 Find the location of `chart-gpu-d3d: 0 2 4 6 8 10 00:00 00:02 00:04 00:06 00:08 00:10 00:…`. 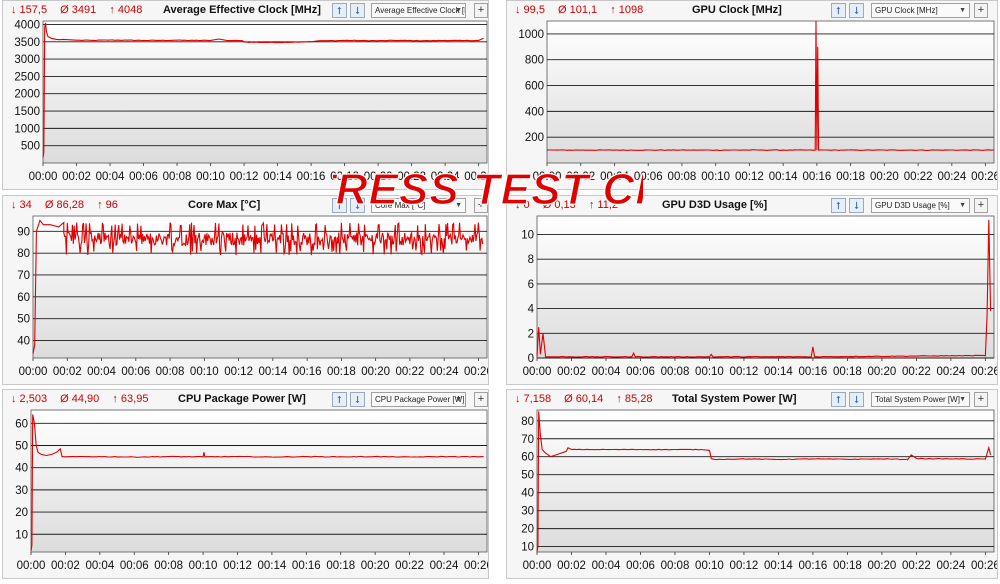

chart-gpu-d3d: 0 2 4 6 8 10 00:00 00:02 00:04 00:06 00:08 00:10 00:… is located at coordinates (759, 296).